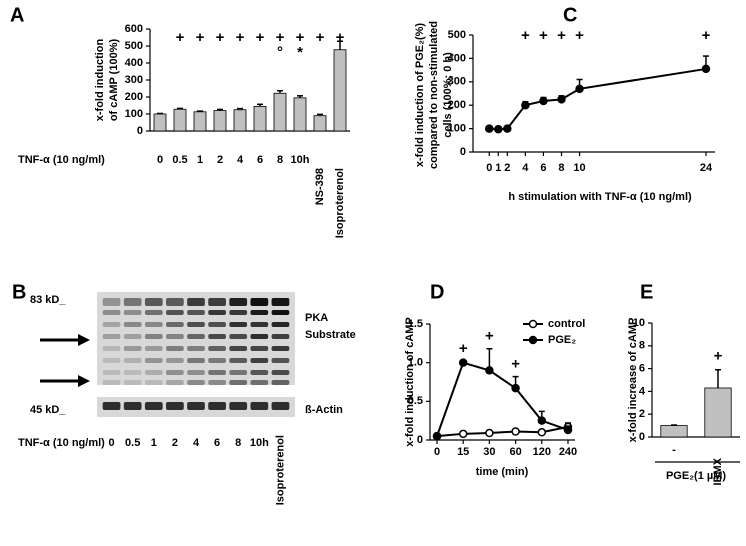 The image size is (746, 546). Describe the element at coordinates (633, 380) in the screenshot. I see `y-axis-label: x-fold increase of cAMP` at that location.